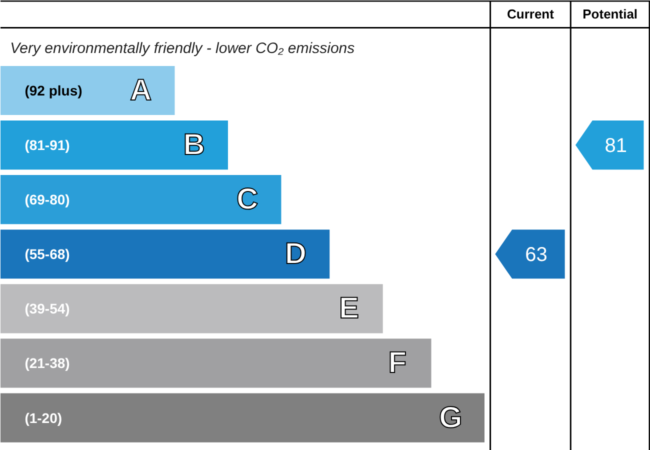  Describe the element at coordinates (530, 14) in the screenshot. I see `text: Current` at that location.